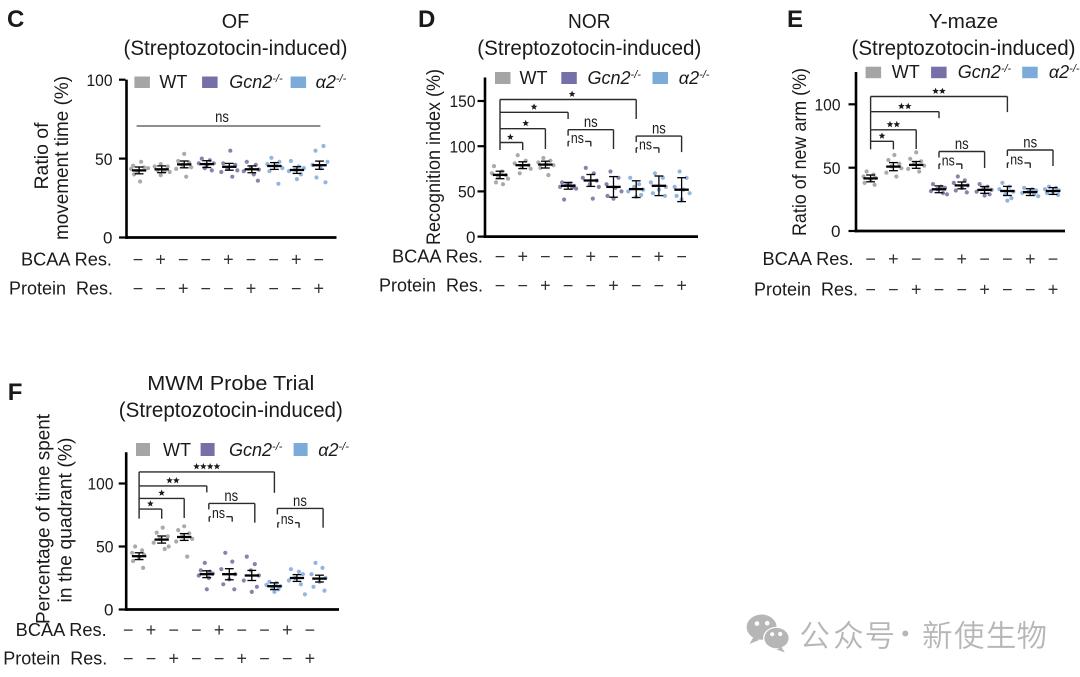 Image resolution: width=1080 pixels, height=677 pixels. What do you see at coordinates (800, 152) in the screenshot?
I see `svg-text: Ratio of new arm (%)` at bounding box center [800, 152].